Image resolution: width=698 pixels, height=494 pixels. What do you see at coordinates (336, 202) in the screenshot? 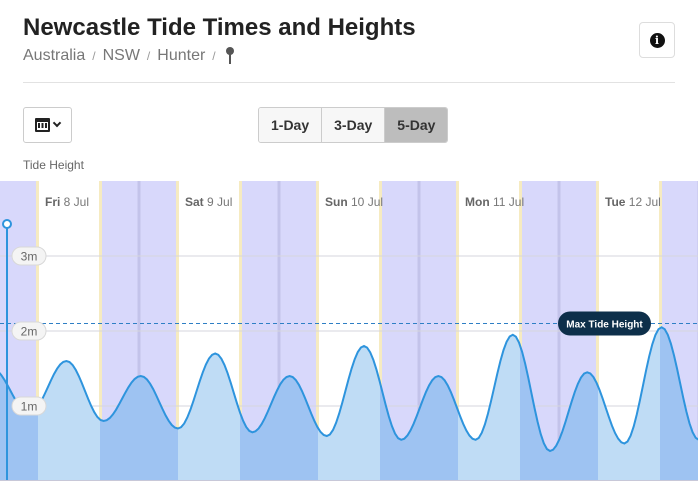
I see `day-label-weekday: Sun` at bounding box center [336, 202].